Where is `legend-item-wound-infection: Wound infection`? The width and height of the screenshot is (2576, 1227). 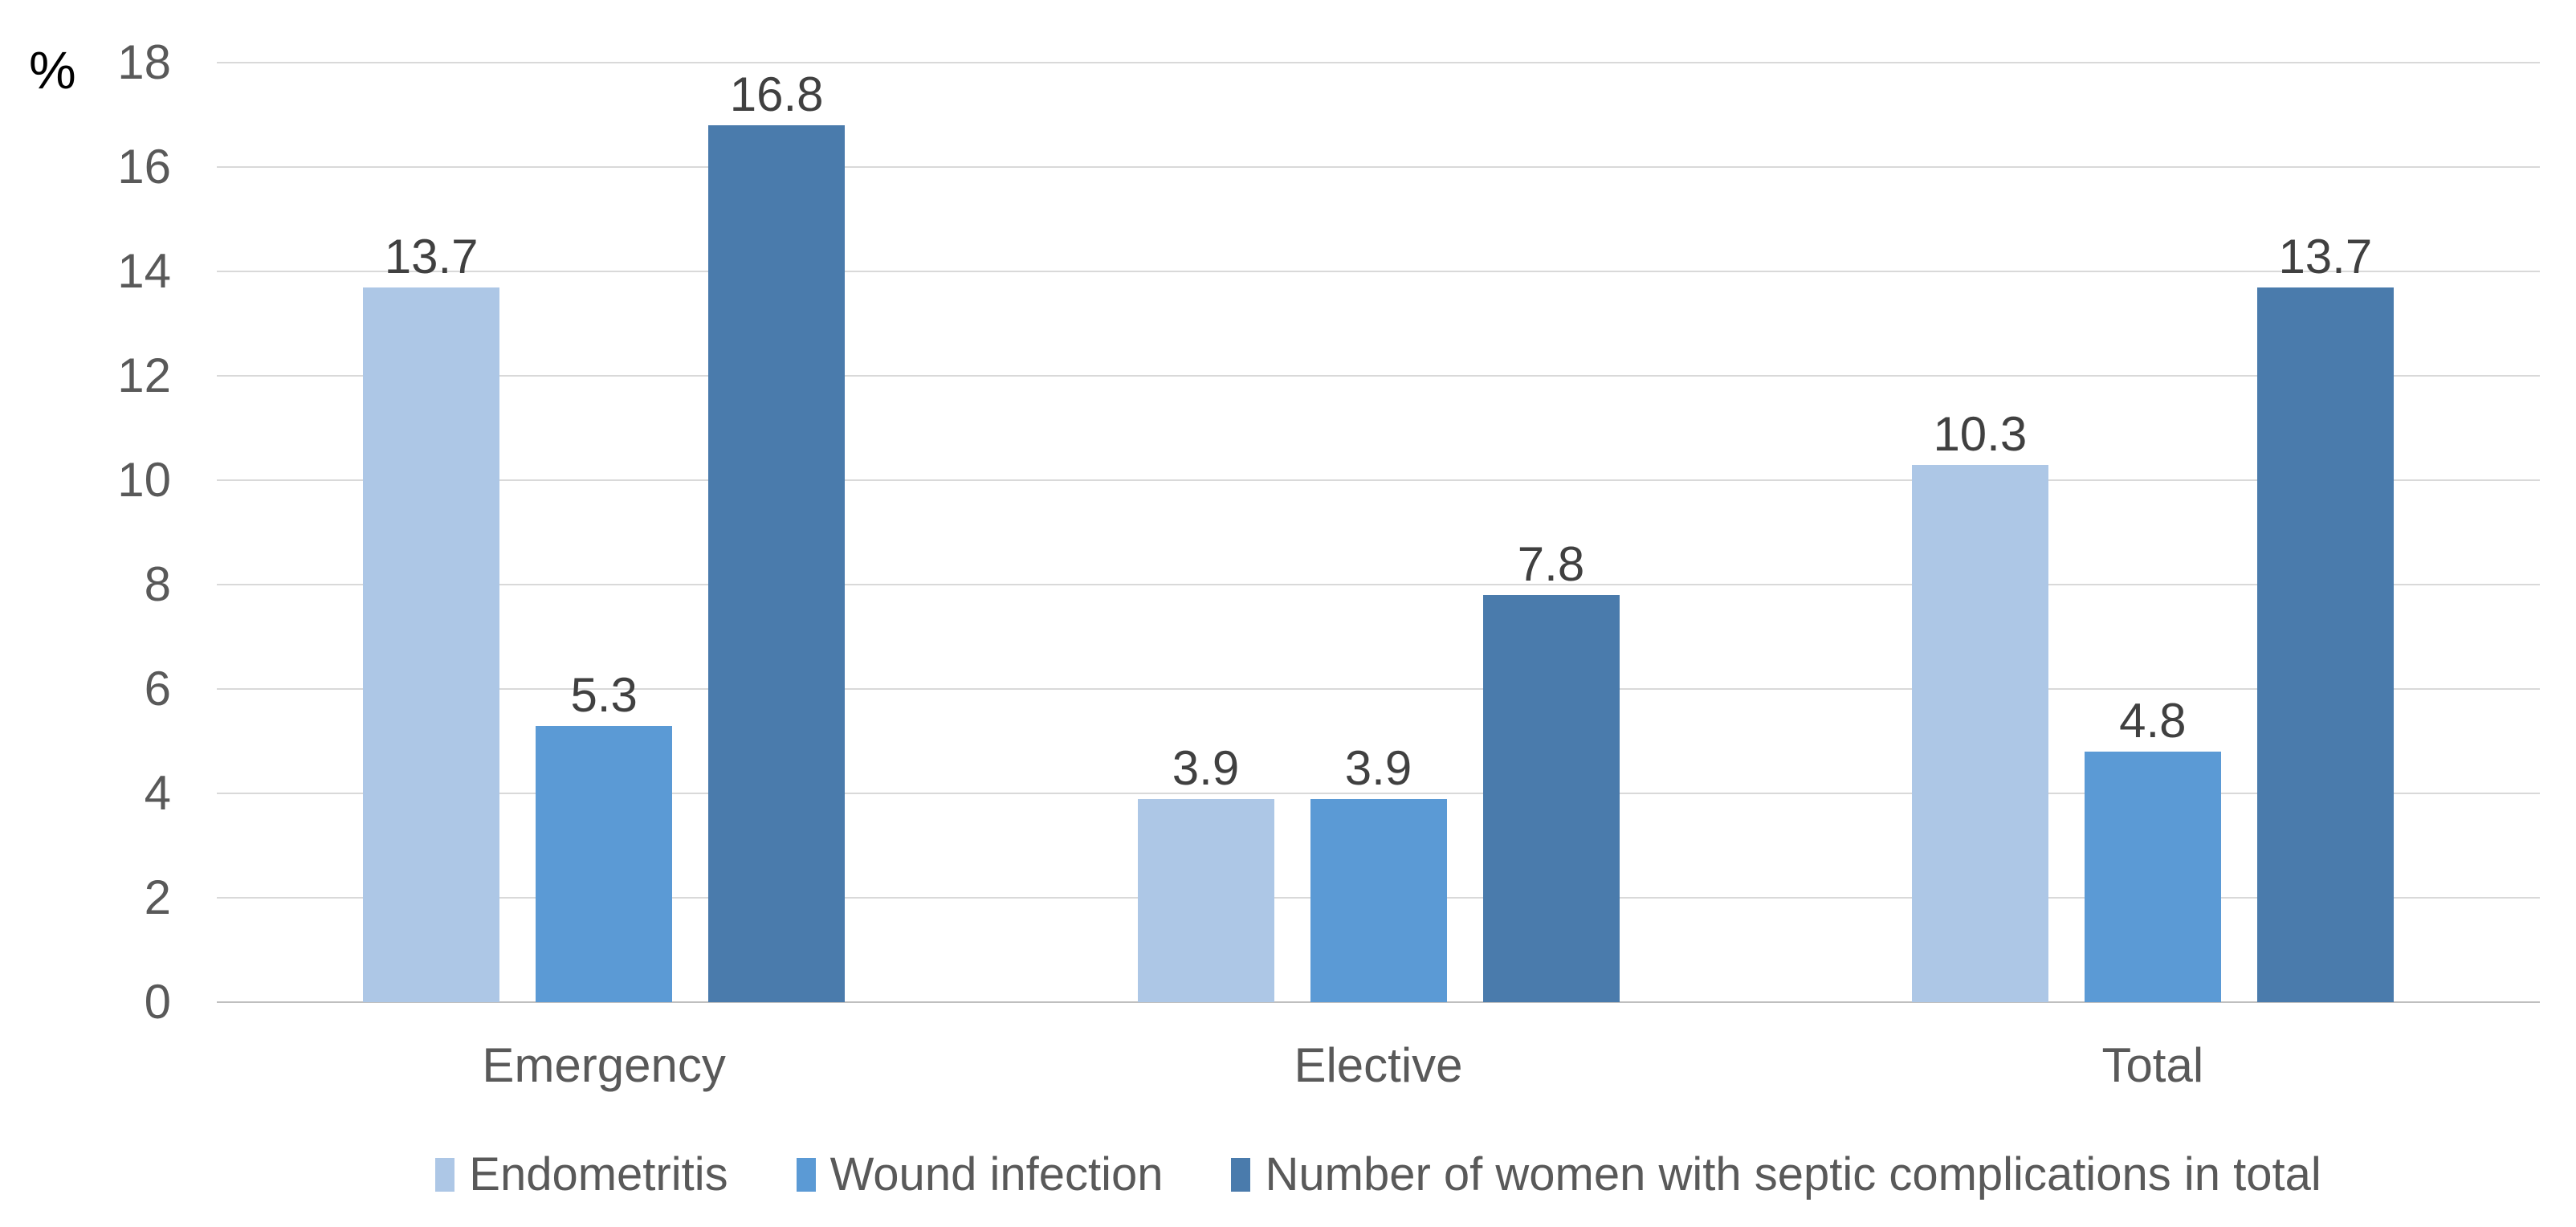 legend-item-wound-infection: Wound infection is located at coordinates (980, 1175).